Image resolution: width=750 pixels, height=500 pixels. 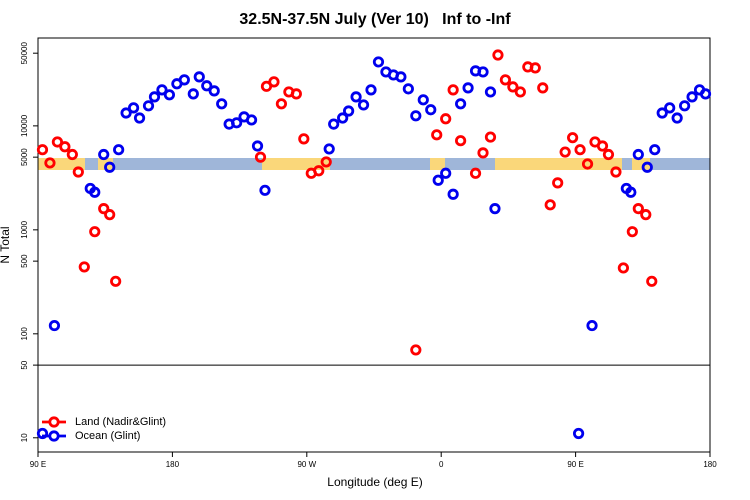 What do you see at coordinates (24, 261) in the screenshot?
I see `y-tick-label: 500` at bounding box center [24, 261].